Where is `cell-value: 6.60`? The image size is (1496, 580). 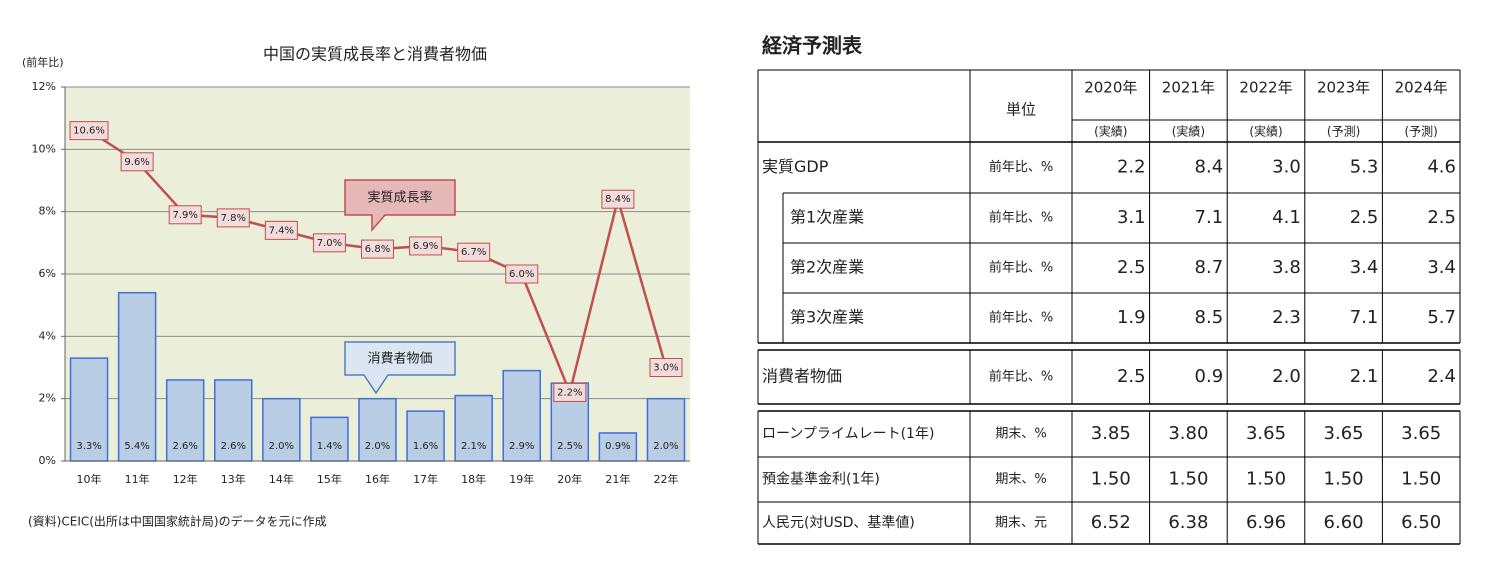 cell-value: 6.60 is located at coordinates (1344, 522).